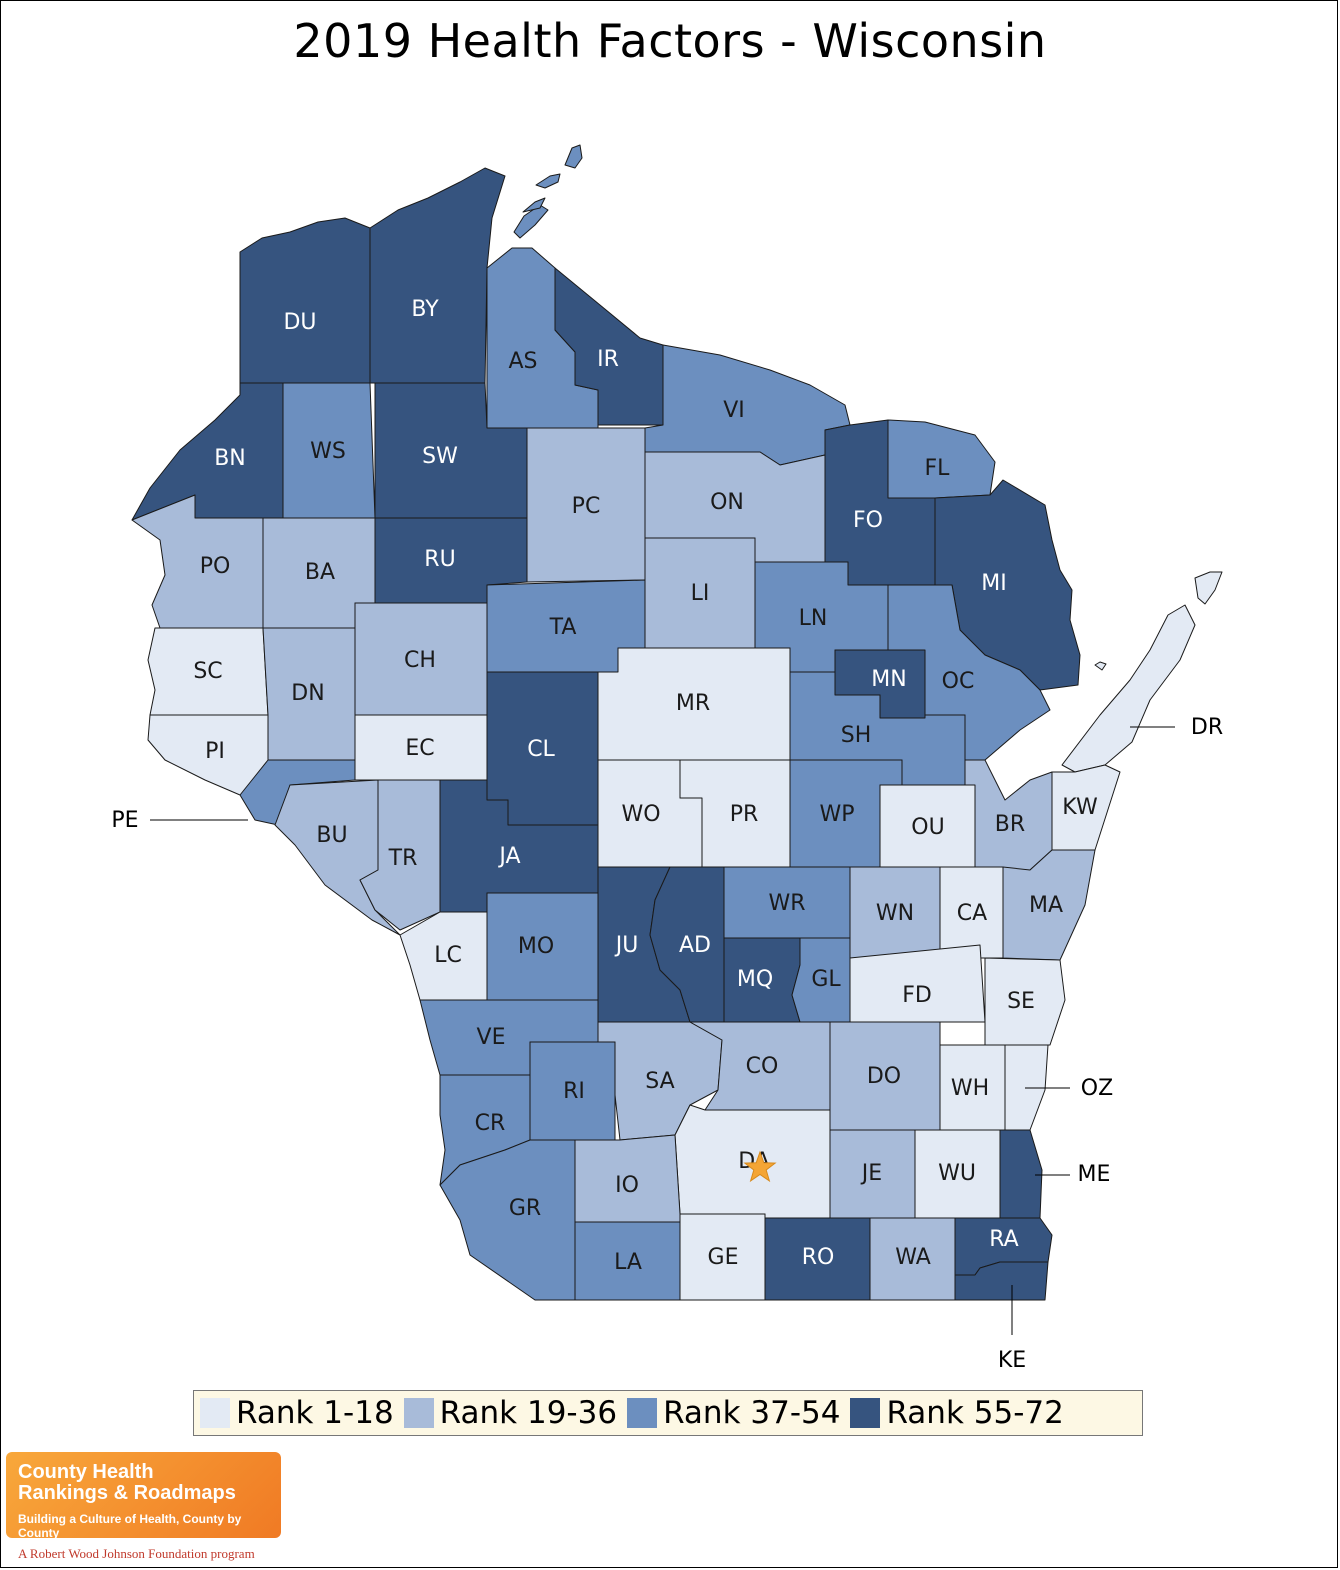 The image size is (1340, 1570). I want to click on county-label-sh: SH, so click(856, 735).